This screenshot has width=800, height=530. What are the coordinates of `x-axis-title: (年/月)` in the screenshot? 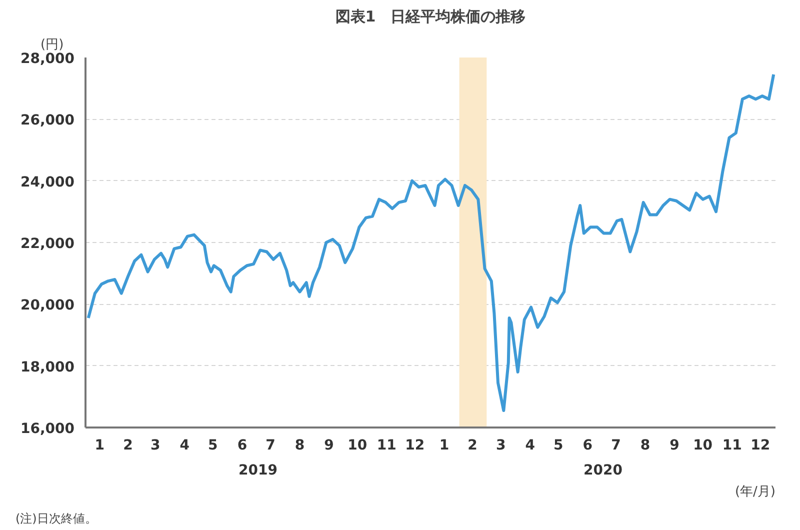 It's located at (755, 492).